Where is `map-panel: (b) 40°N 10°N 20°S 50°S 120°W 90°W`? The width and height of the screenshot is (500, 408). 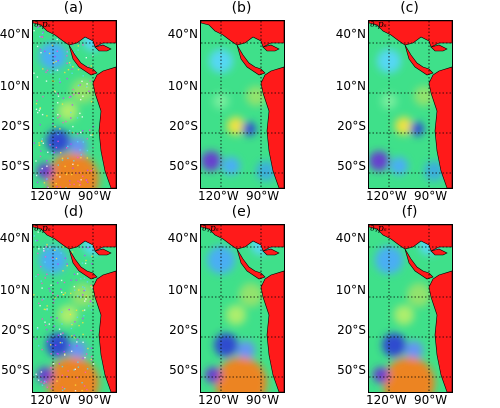 map-panel: (b) 40°N 10°N 20°S 50°S 120°W 90°W is located at coordinates (243, 101).